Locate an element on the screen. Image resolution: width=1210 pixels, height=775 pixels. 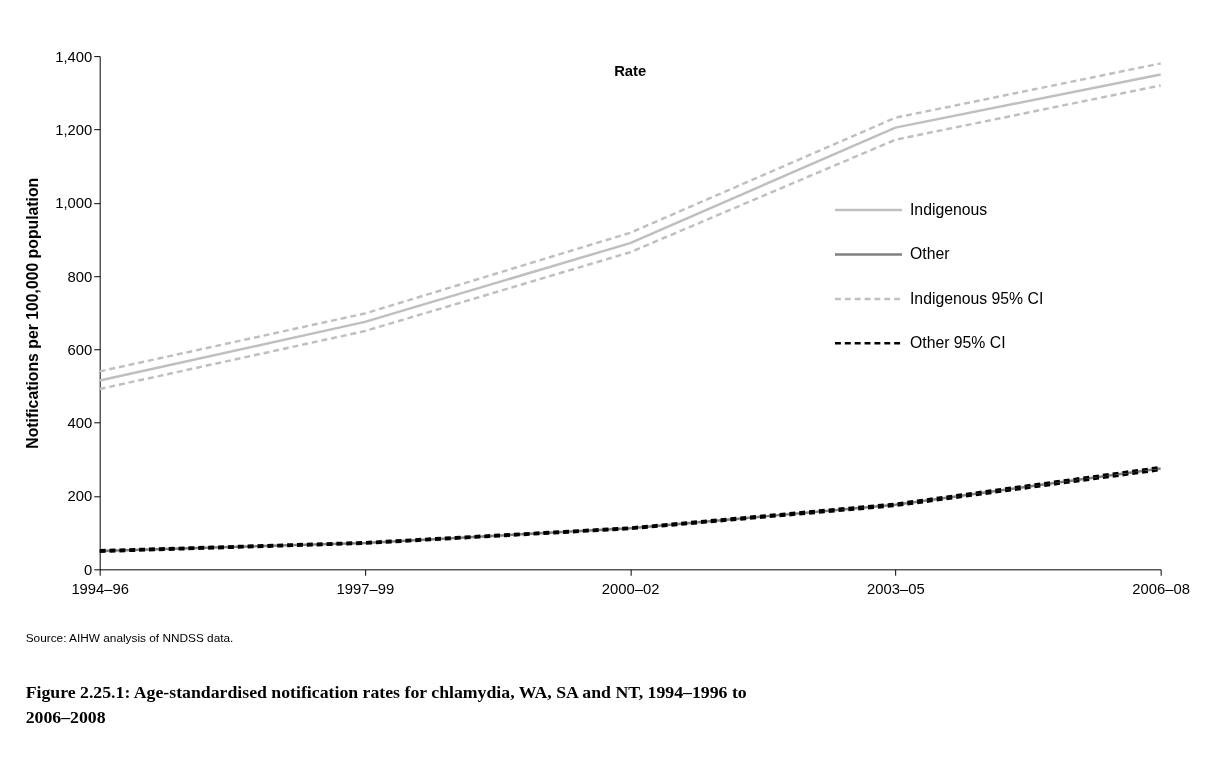
legend-label: Other 95% CI is located at coordinates (957, 343).